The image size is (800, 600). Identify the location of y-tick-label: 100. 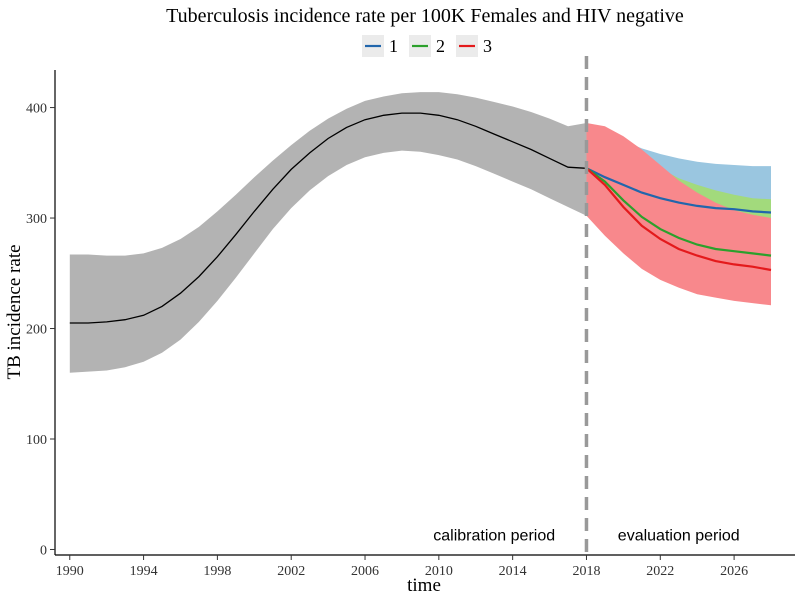
(36, 440).